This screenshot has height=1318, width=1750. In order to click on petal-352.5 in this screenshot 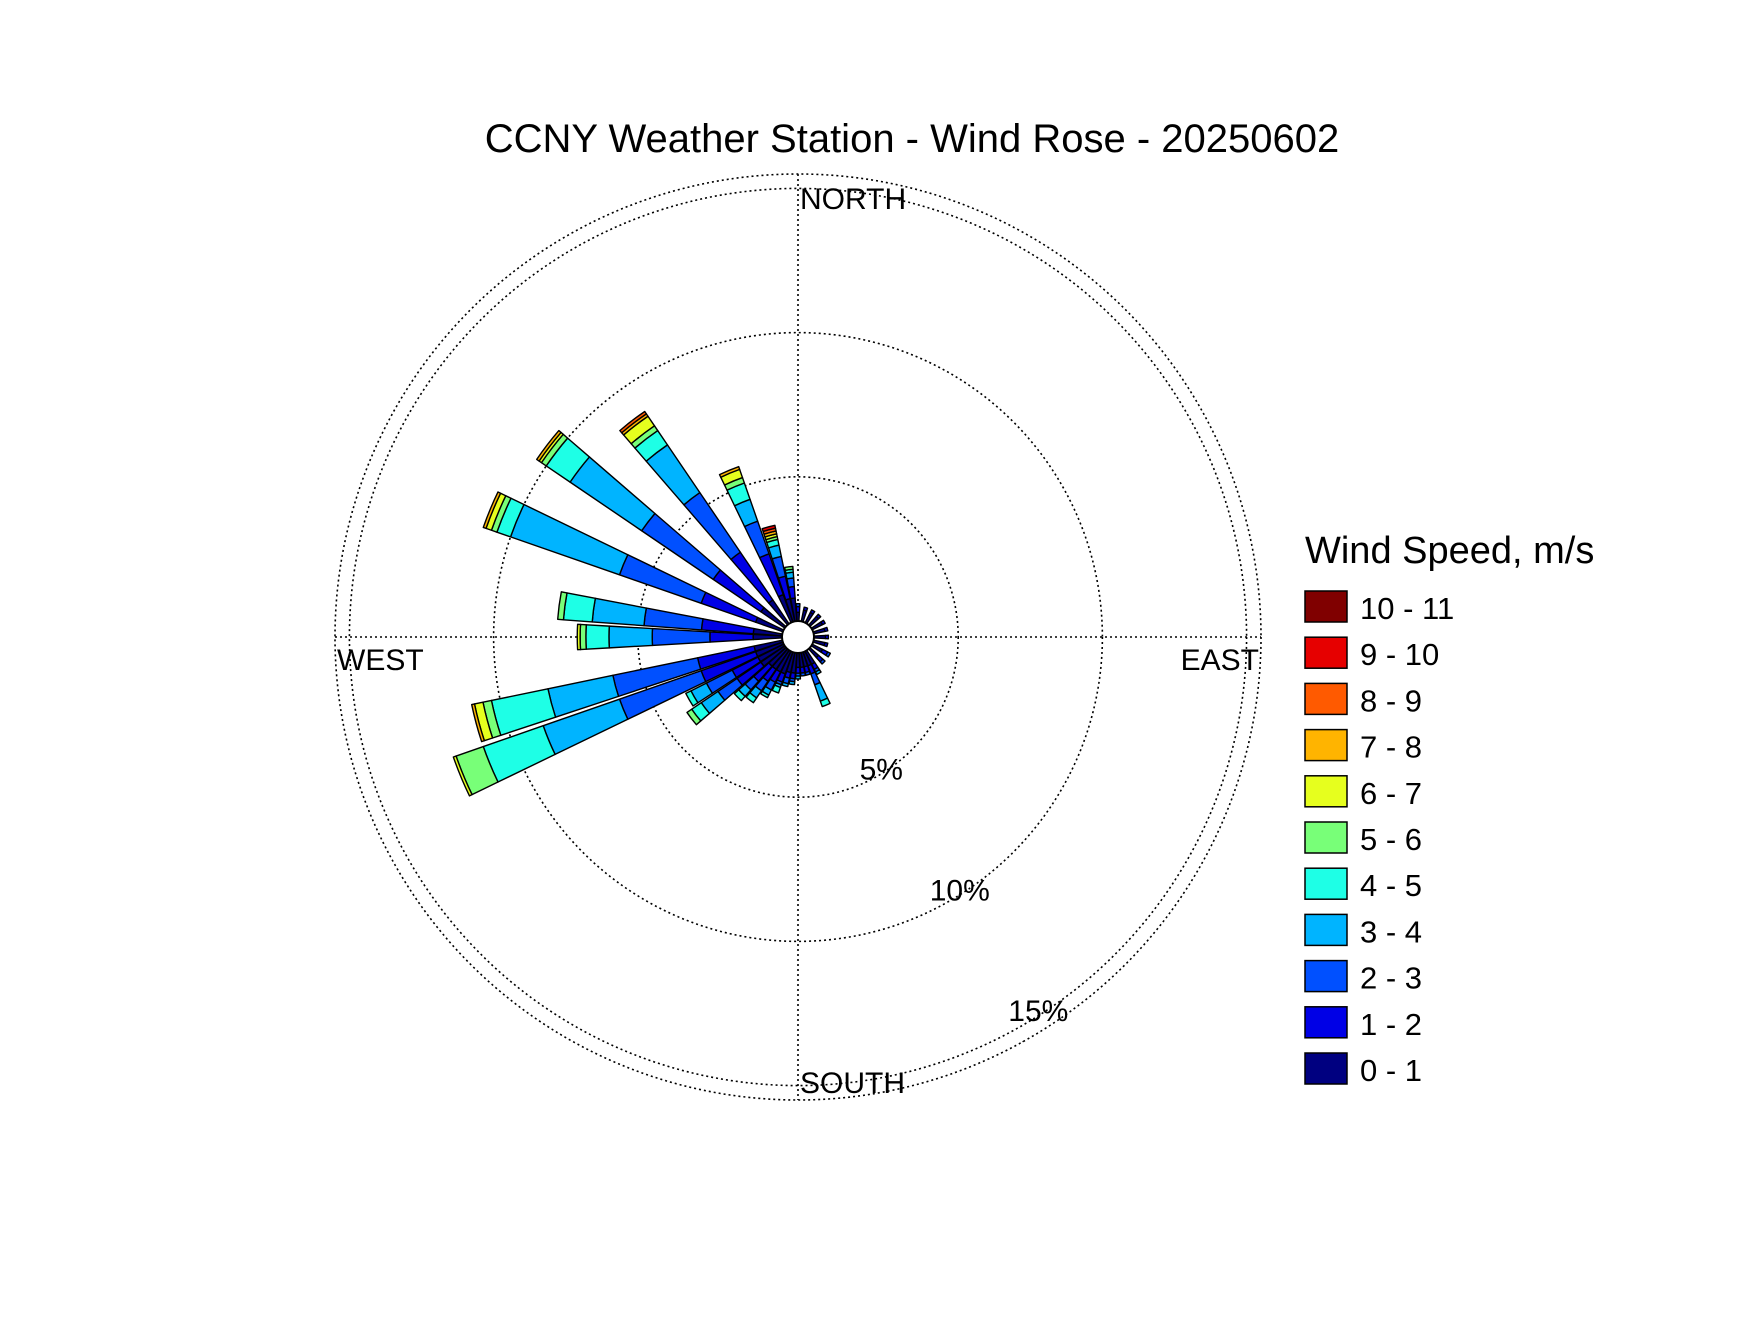, I will do `click(791, 593)`.